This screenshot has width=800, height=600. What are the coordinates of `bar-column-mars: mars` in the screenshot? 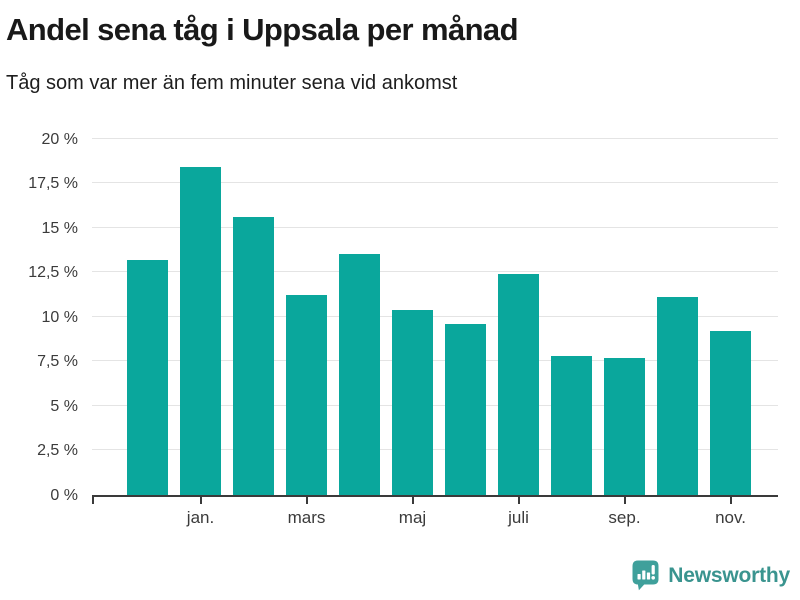 It's located at (306, 327).